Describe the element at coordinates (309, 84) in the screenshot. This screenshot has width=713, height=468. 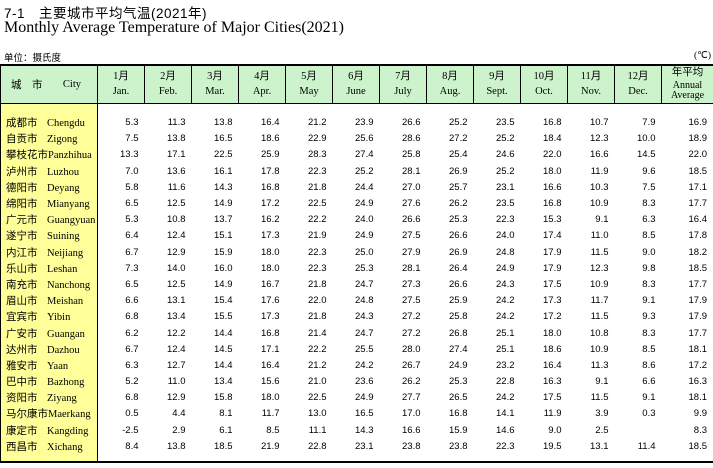
I see `column-header-may: 5月 May` at that location.